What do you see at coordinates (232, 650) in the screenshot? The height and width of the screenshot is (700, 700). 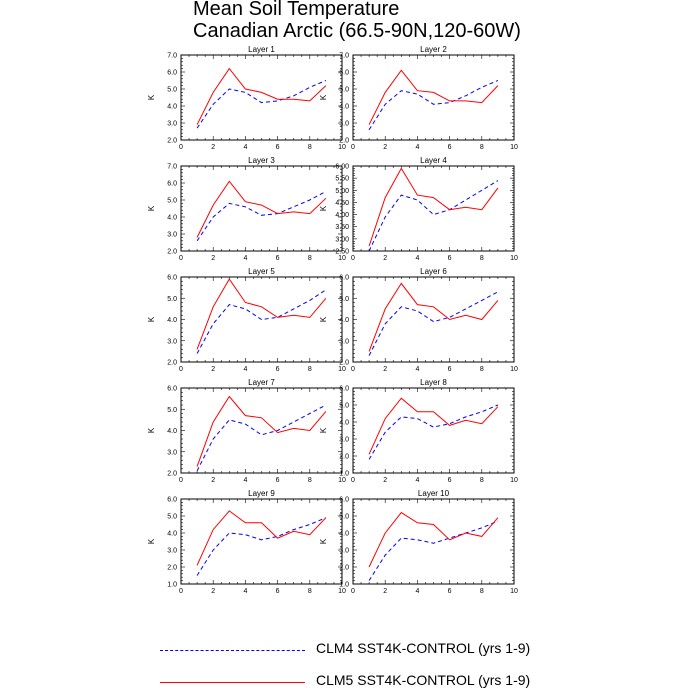 I see `legend-swatch-clm4` at bounding box center [232, 650].